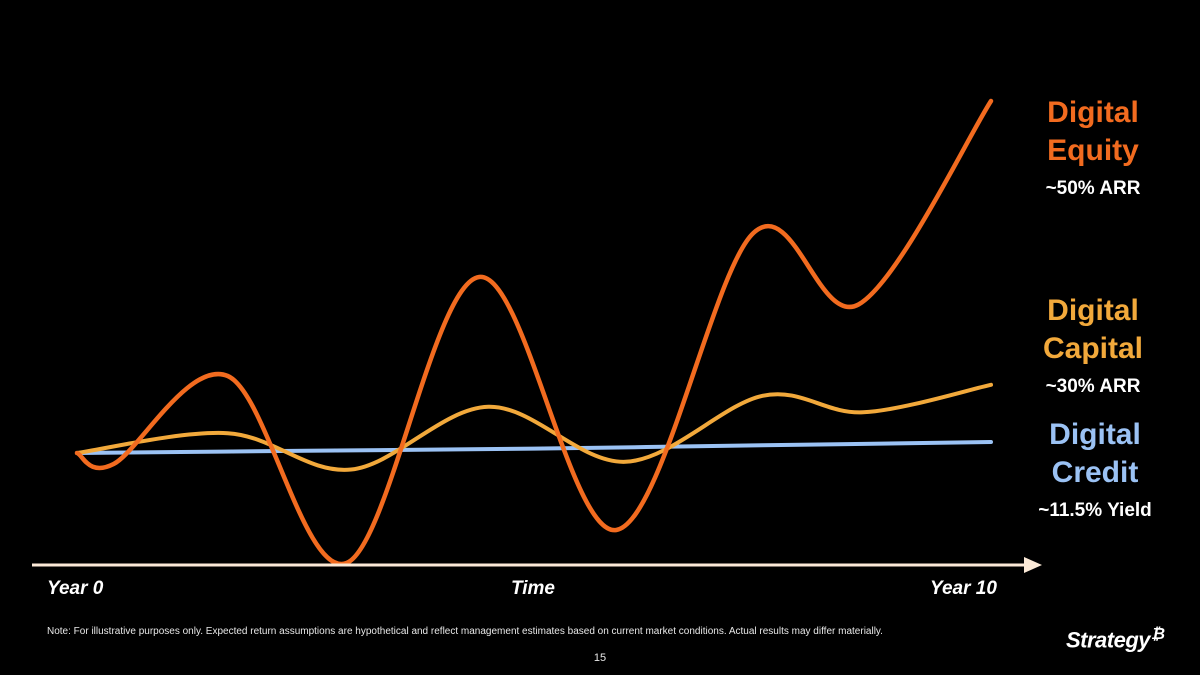 This screenshot has width=1200, height=675. What do you see at coordinates (1158, 634) in the screenshot?
I see `bitcoin-icon: ₿` at bounding box center [1158, 634].